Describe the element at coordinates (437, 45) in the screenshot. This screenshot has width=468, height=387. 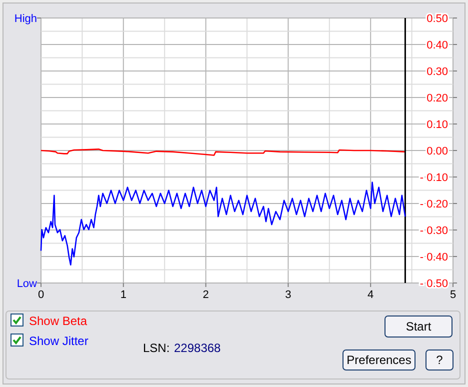
I see `y-tick-label: 0.40` at that location.